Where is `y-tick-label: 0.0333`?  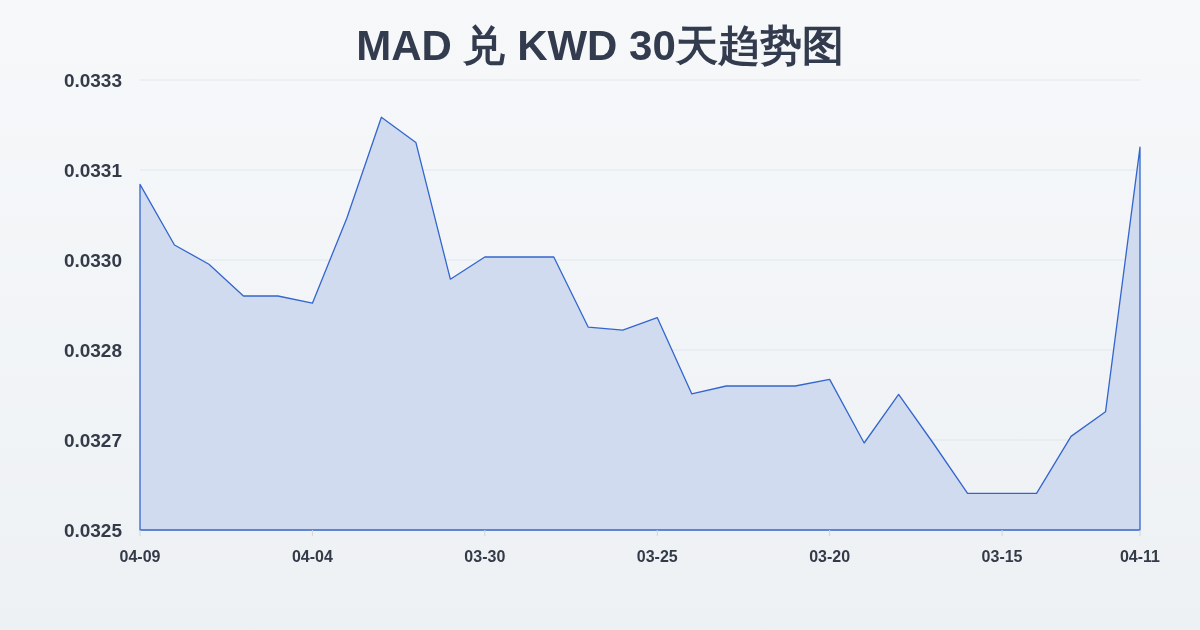 y-tick-label: 0.0333 is located at coordinates (92, 80).